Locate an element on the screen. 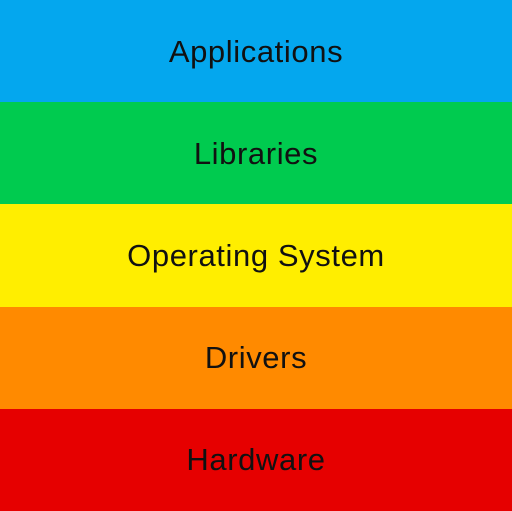  layer-label-operating-system: Operating System is located at coordinates (256, 255).